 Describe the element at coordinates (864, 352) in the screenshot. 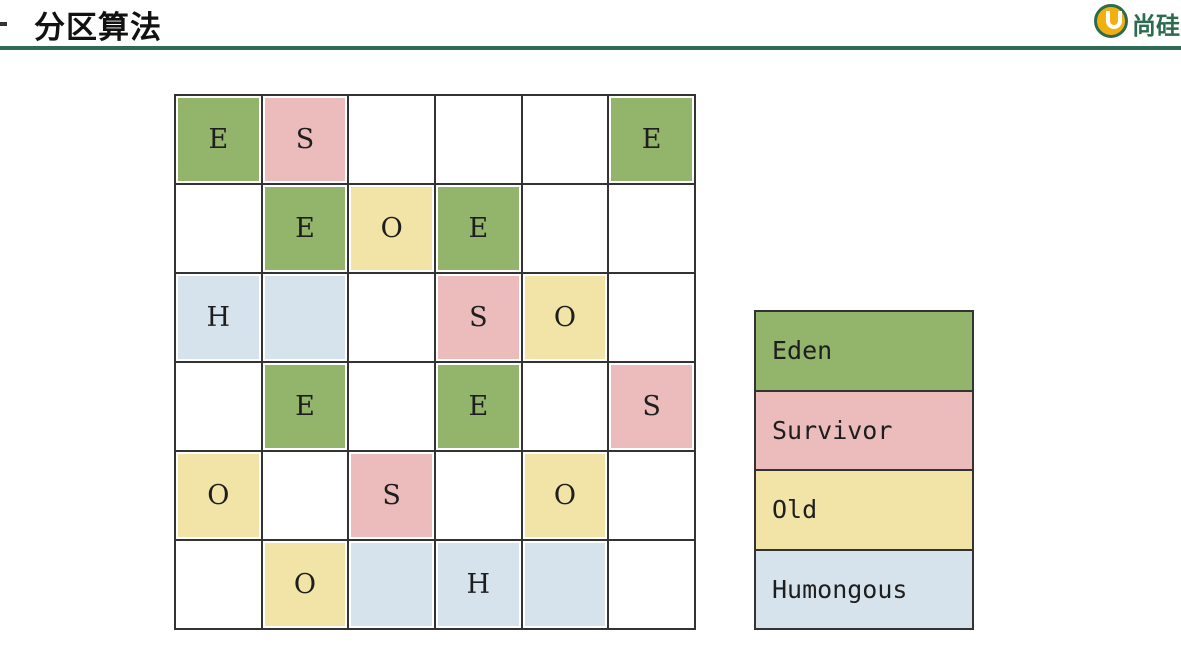

I see `legend-item-eden: Eden` at that location.